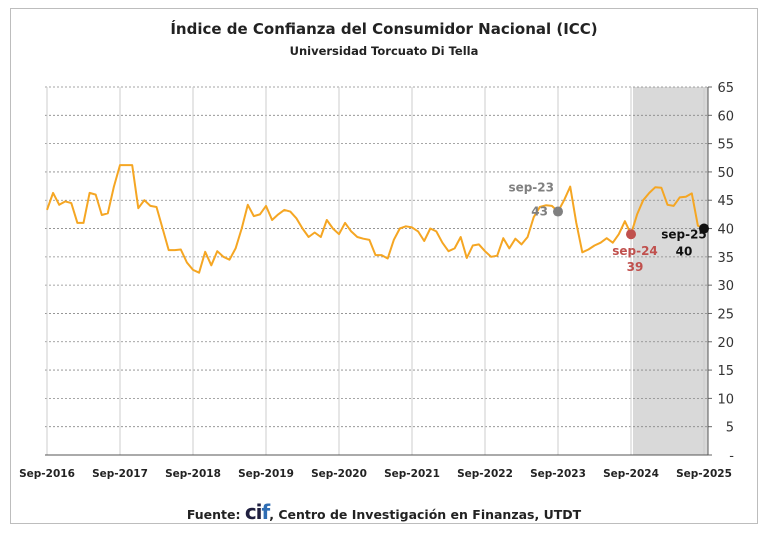 The width and height of the screenshot is (768, 533). What do you see at coordinates (257, 512) in the screenshot?
I see `cif-logo: cif` at bounding box center [257, 512].